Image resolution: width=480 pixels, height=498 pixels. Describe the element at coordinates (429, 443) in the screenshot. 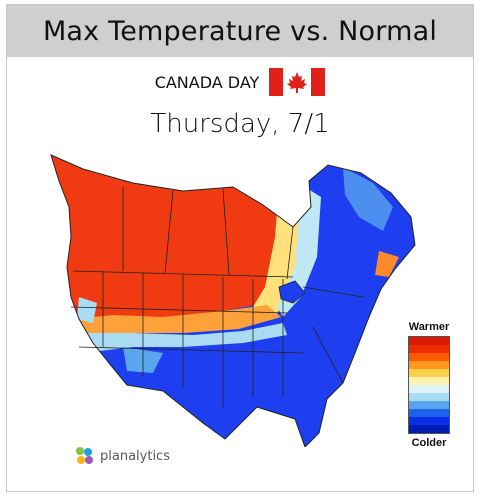

I see `legend-colder-label: Colder` at that location.